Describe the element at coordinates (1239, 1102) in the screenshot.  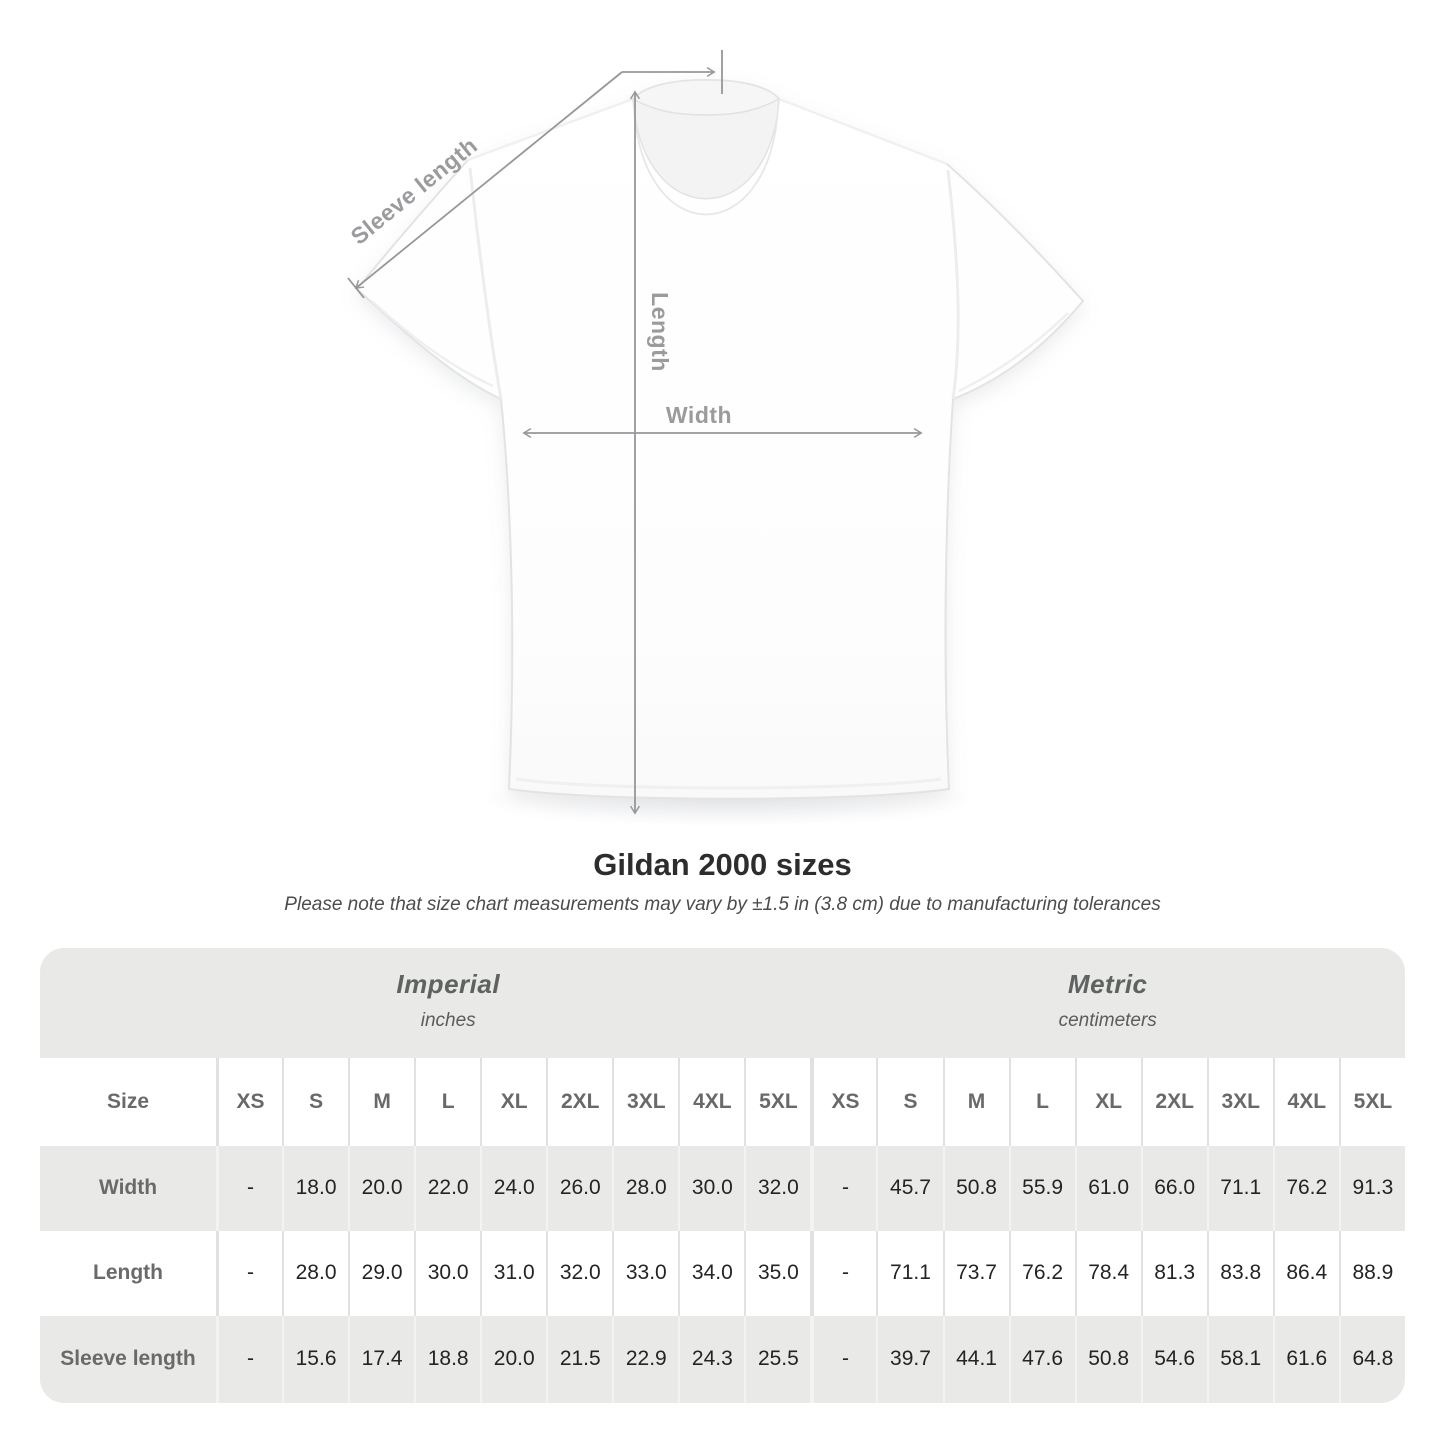
I see `size-header-metric-3xl: 3XL` at that location.